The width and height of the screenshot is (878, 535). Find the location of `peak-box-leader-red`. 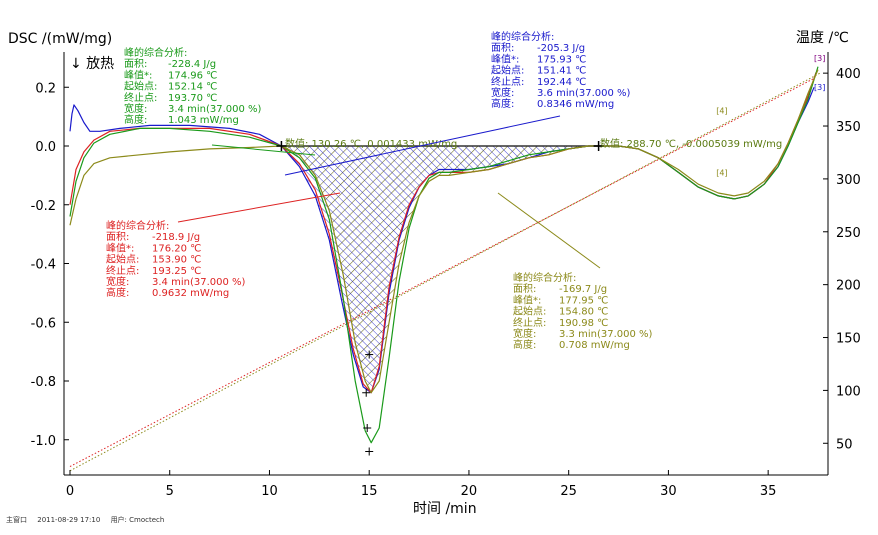

peak-box-leader-red is located at coordinates (259, 207).